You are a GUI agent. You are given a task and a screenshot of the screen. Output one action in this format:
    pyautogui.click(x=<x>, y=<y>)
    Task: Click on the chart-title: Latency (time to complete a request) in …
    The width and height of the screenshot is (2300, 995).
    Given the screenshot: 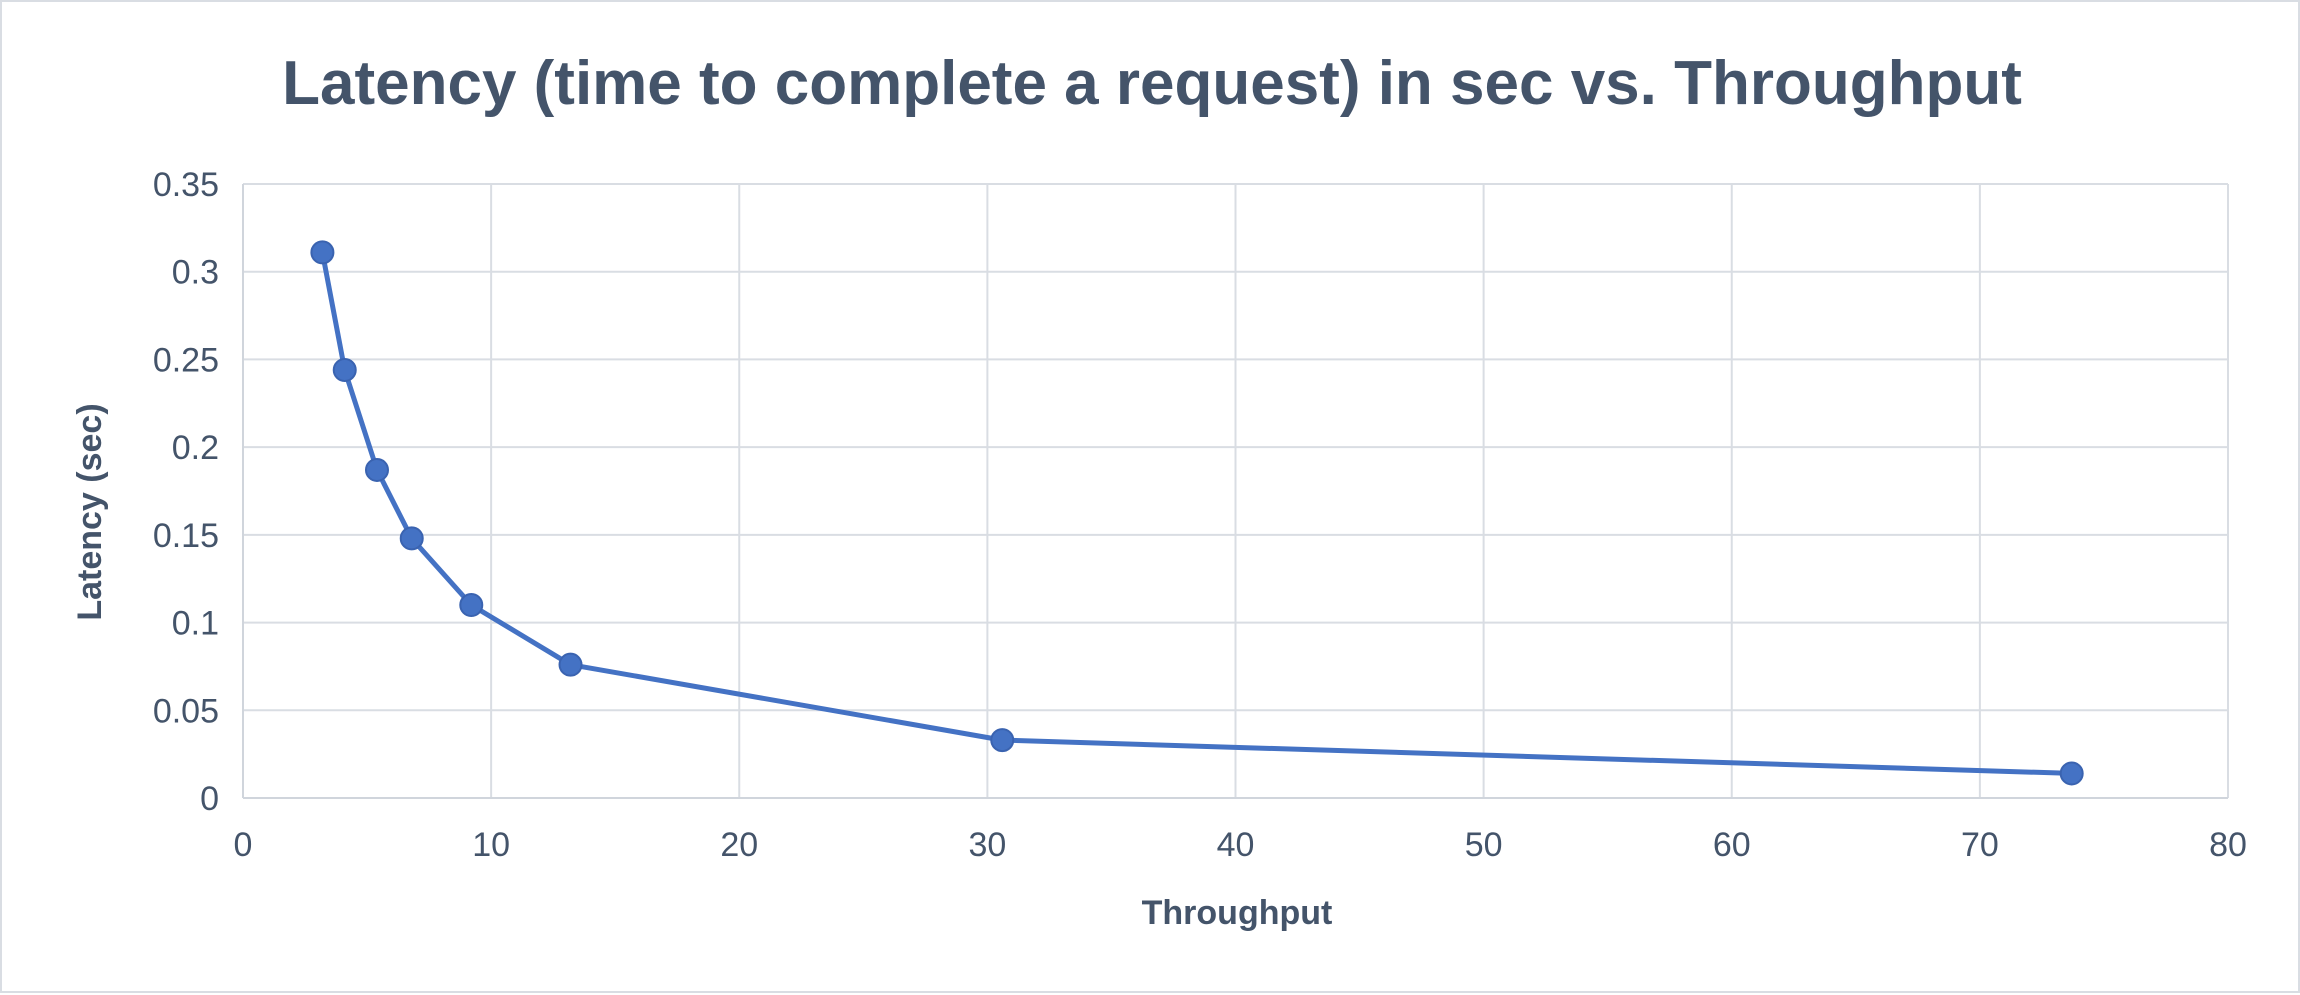 What is the action you would take?
    pyautogui.click(x=1152, y=83)
    